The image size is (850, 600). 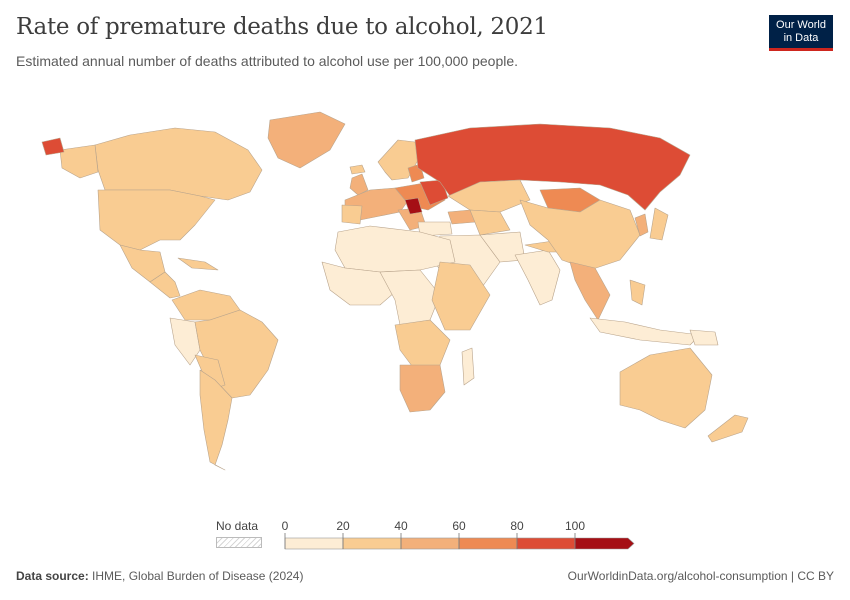 I want to click on region-southern-africa, so click(x=422, y=388).